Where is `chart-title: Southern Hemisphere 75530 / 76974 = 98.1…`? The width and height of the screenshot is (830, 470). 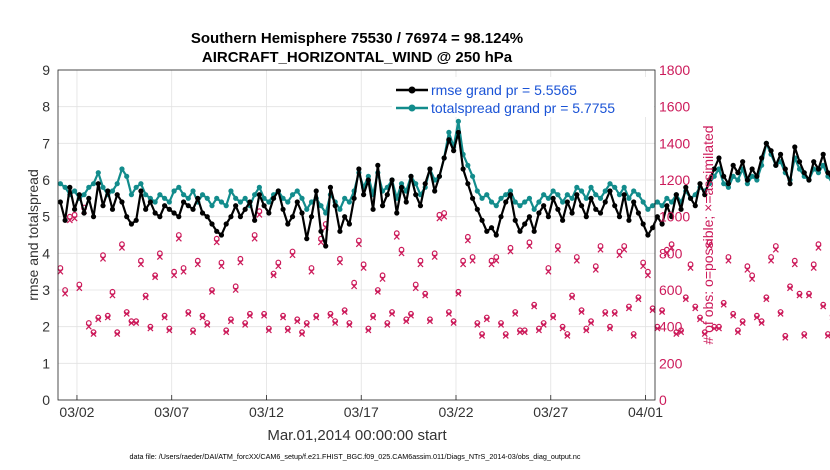 chart-title: Southern Hemisphere 75530 / 76974 = 98.1… is located at coordinates (357, 38).